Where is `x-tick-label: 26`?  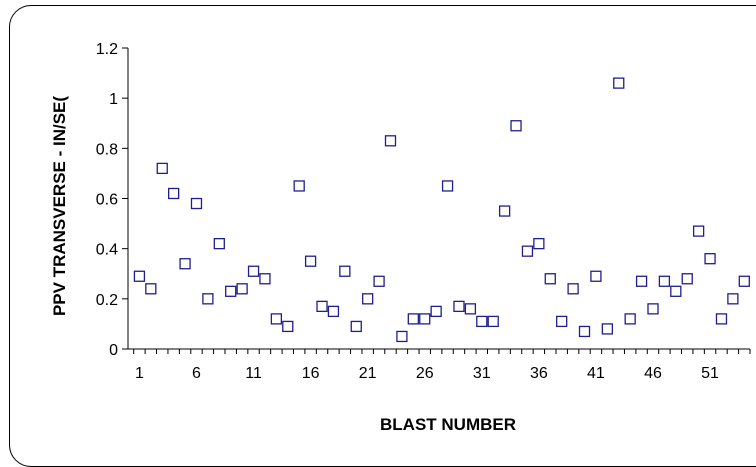
x-tick-label: 26 is located at coordinates (425, 373).